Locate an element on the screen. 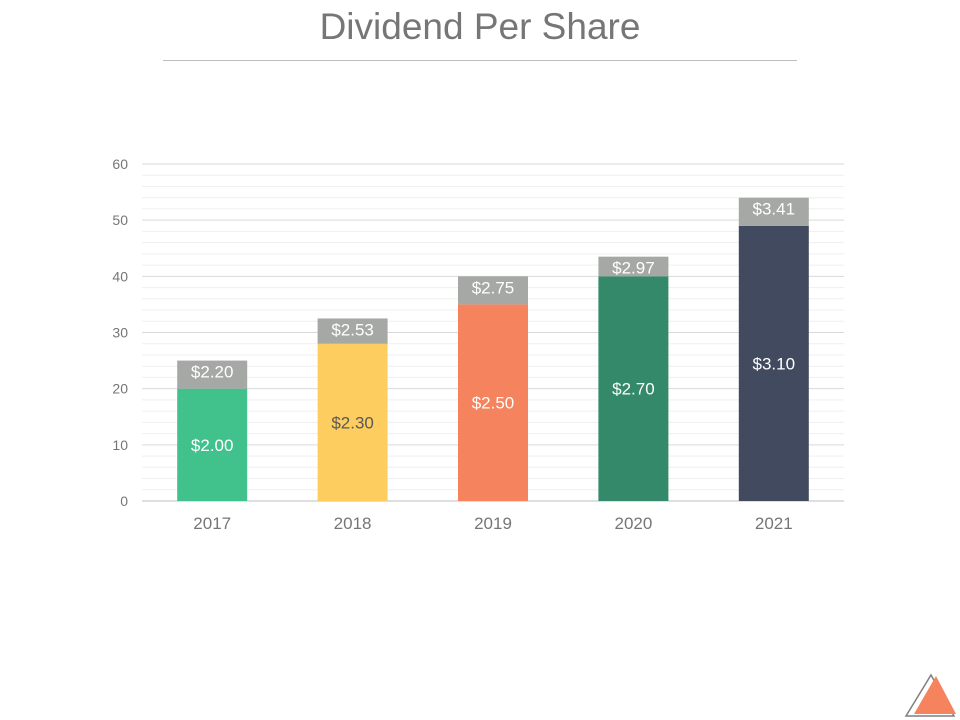 The width and height of the screenshot is (960, 720). data-label: $2.50 is located at coordinates (493, 403).